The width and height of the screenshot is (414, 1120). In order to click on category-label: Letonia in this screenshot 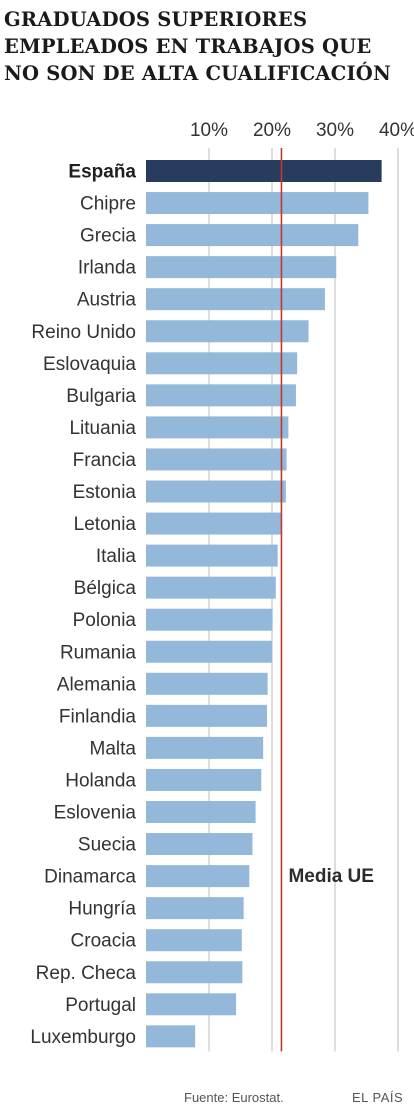, I will do `click(105, 524)`.